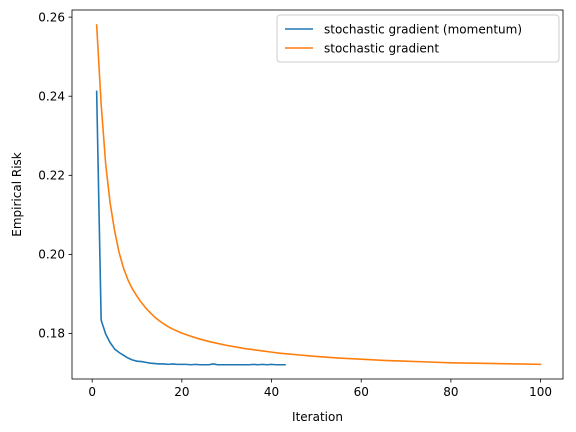 The image size is (576, 432). Describe the element at coordinates (361, 392) in the screenshot. I see `x-tick-label: 60` at that location.